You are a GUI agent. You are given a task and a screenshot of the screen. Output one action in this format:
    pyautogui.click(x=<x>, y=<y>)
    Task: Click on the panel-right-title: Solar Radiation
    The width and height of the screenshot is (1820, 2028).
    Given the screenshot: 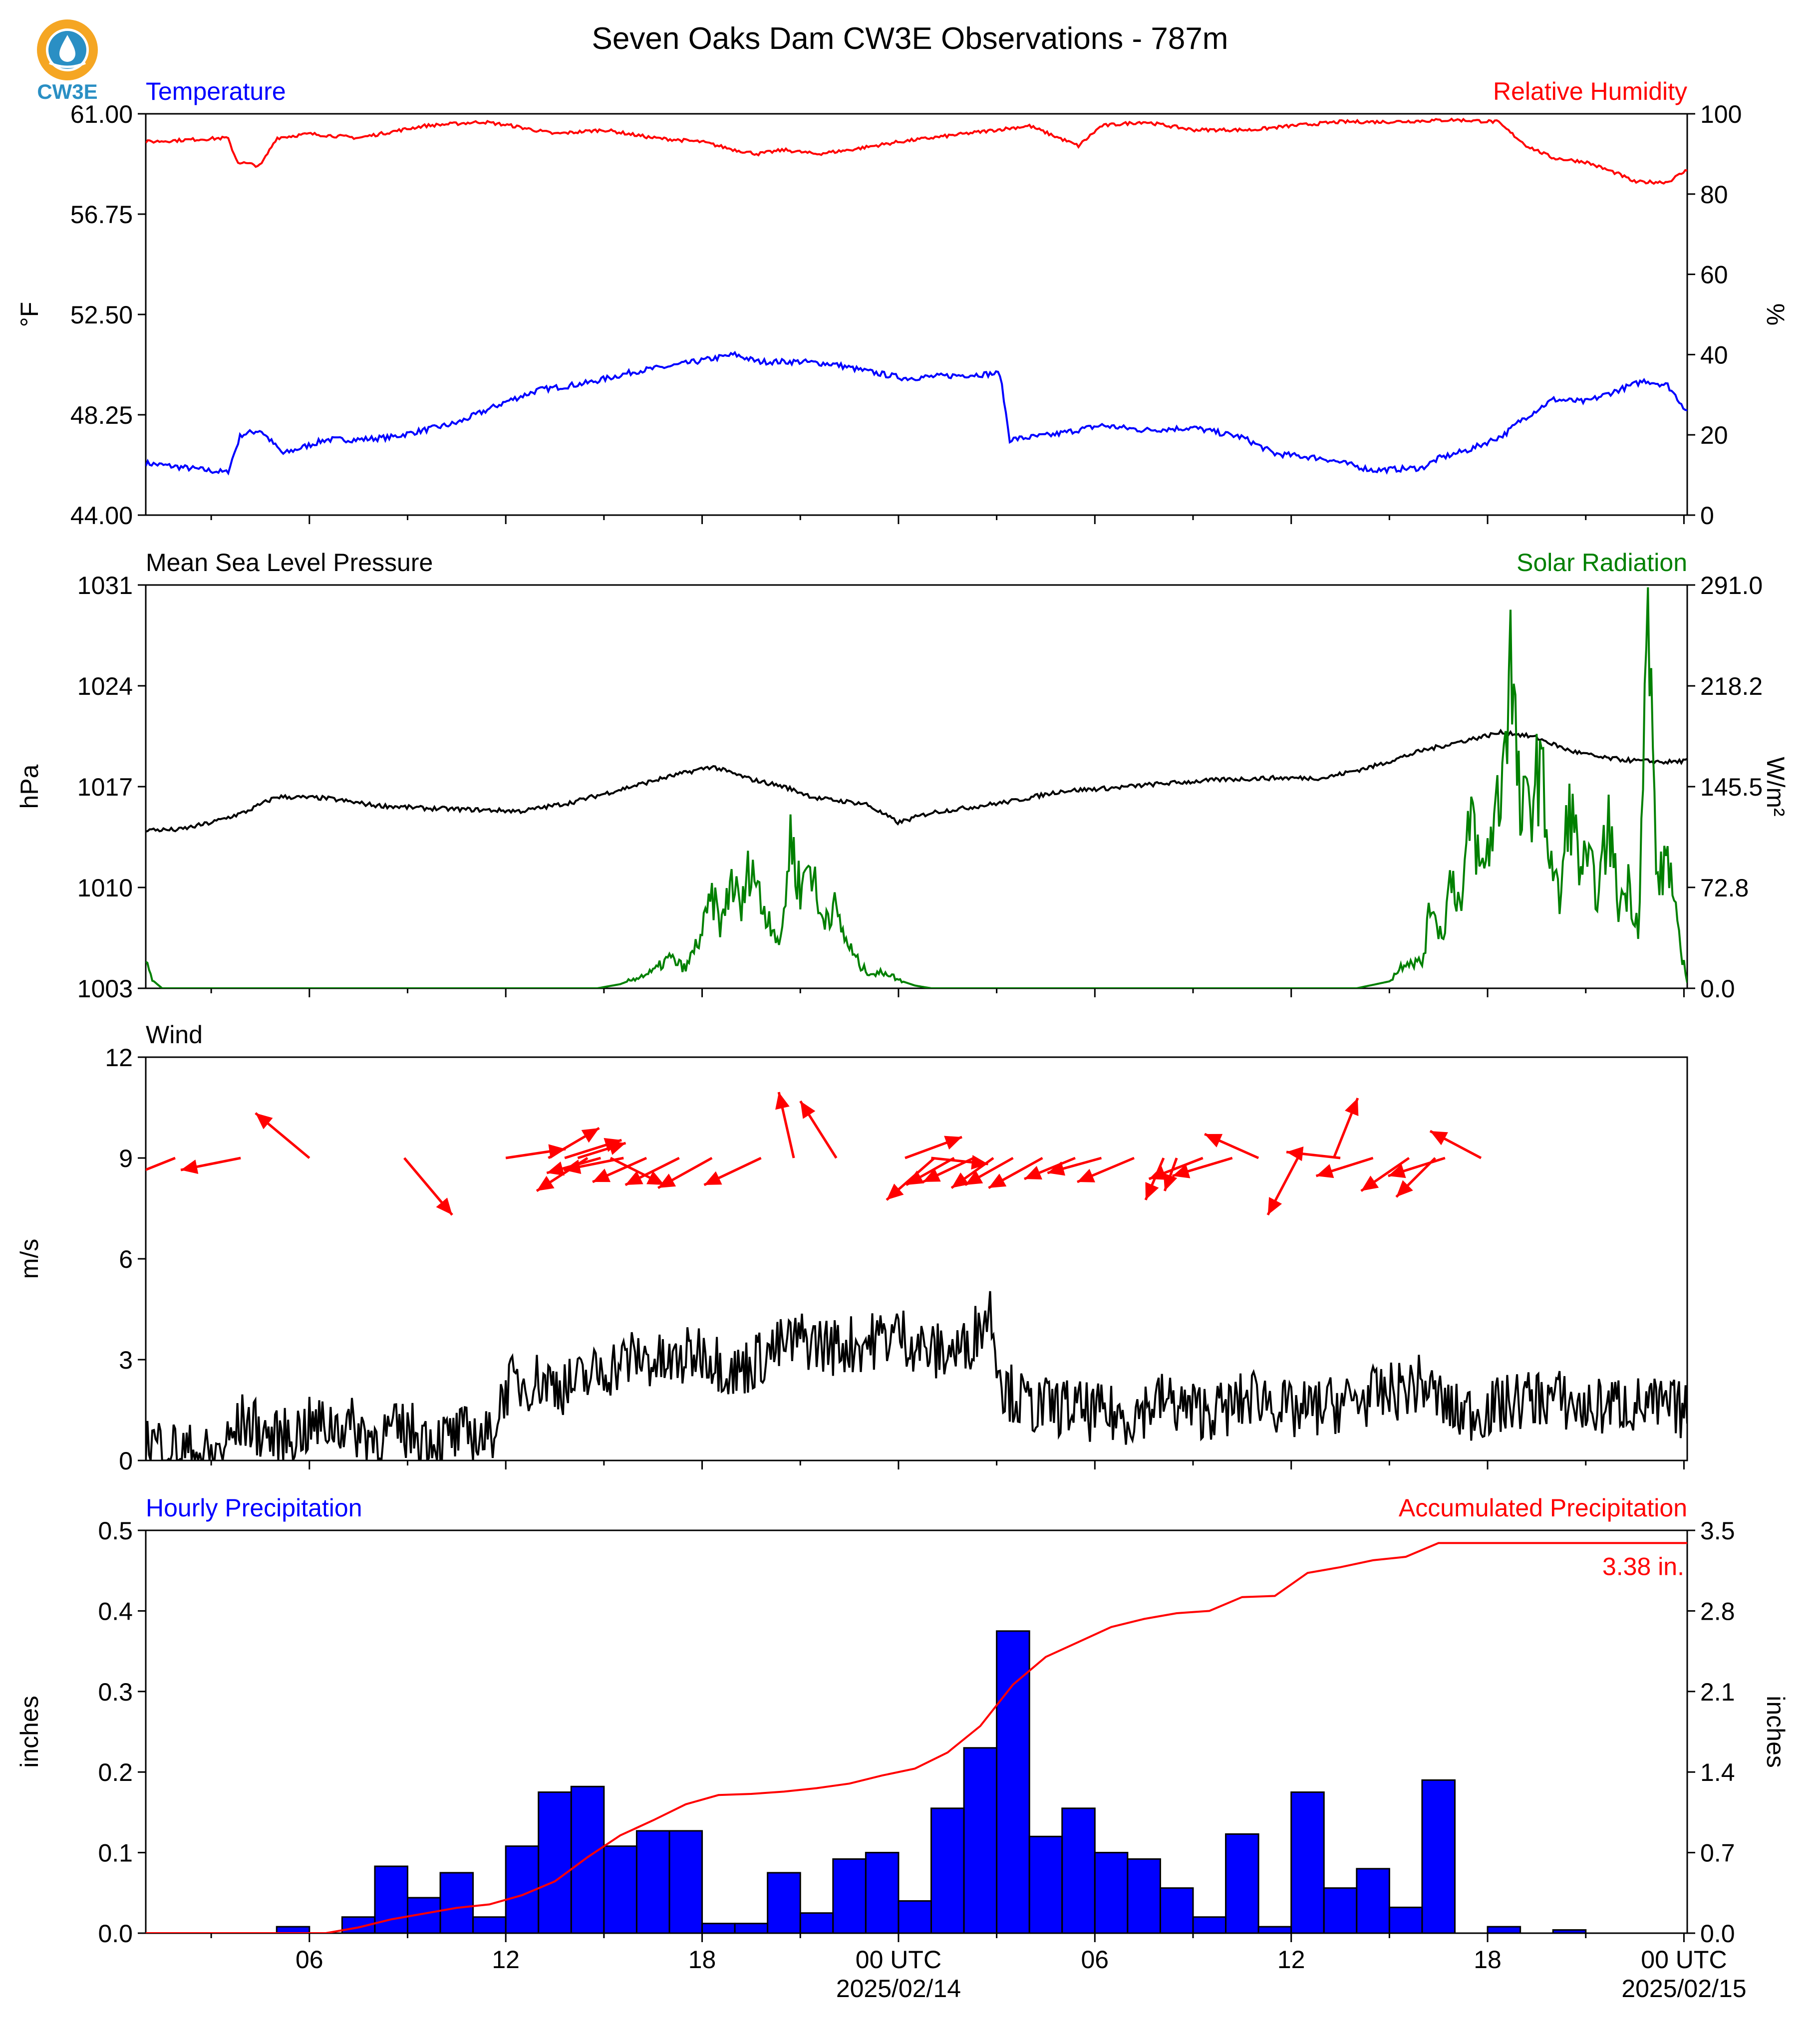 What is the action you would take?
    pyautogui.click(x=1602, y=563)
    